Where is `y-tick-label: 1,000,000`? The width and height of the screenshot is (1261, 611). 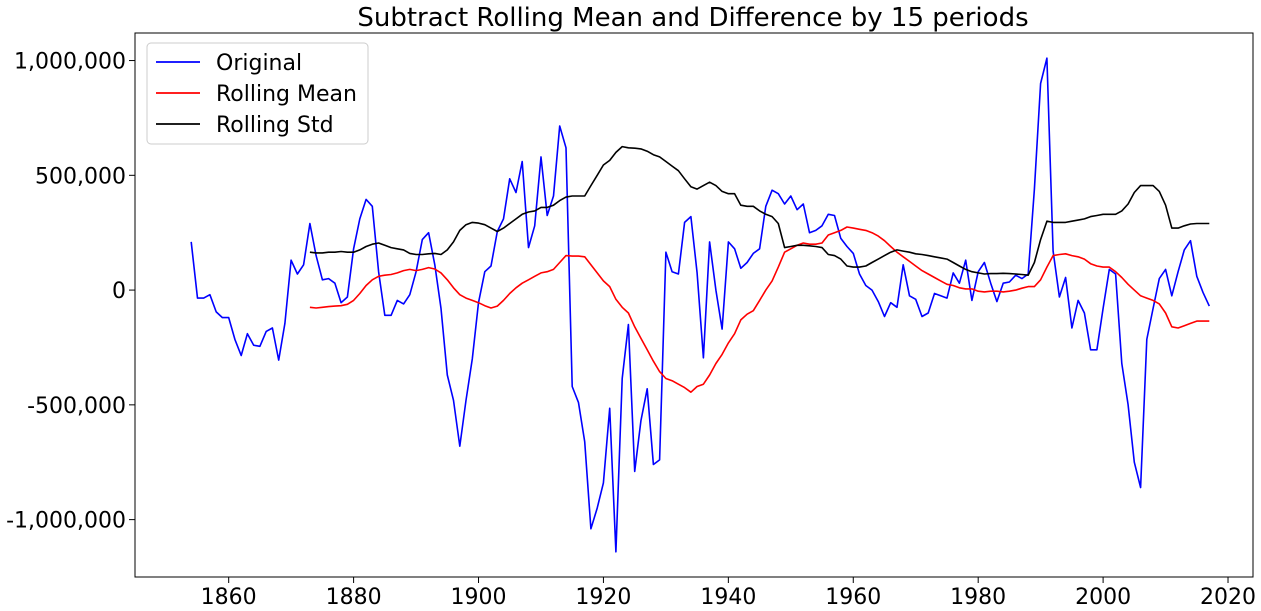
y-tick-label: 1,000,000 is located at coordinates (70, 62).